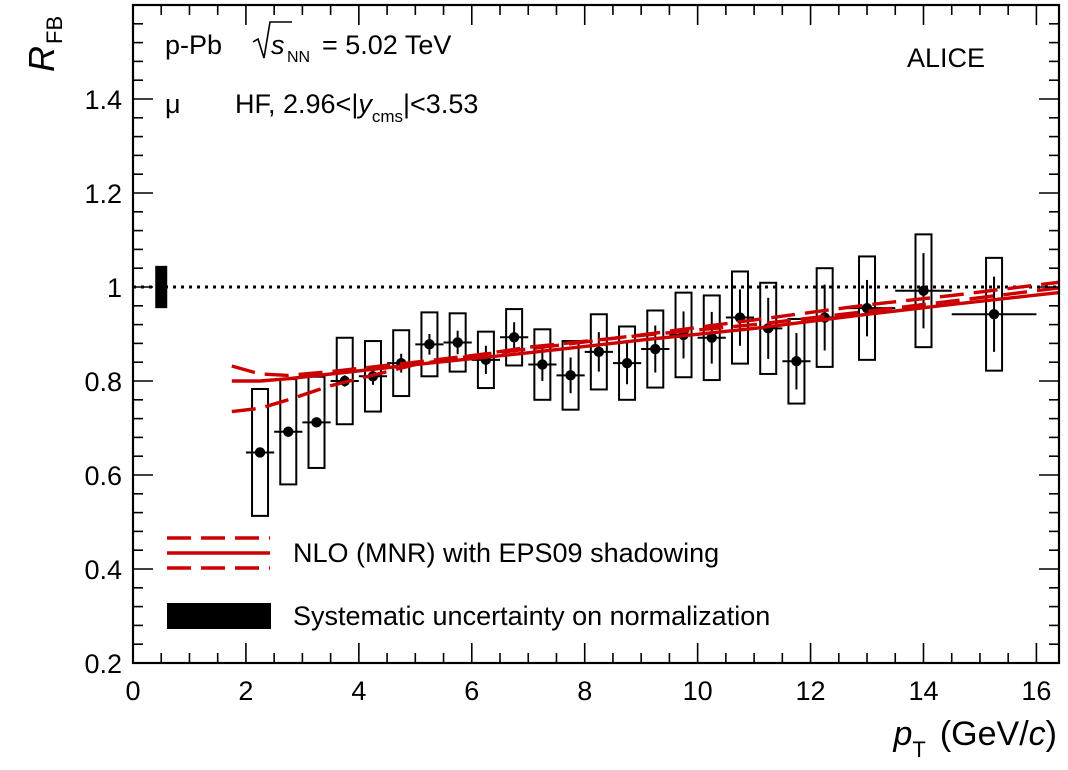 The height and width of the screenshot is (770, 1068). I want to click on legend-norm-swatch, so click(219, 616).